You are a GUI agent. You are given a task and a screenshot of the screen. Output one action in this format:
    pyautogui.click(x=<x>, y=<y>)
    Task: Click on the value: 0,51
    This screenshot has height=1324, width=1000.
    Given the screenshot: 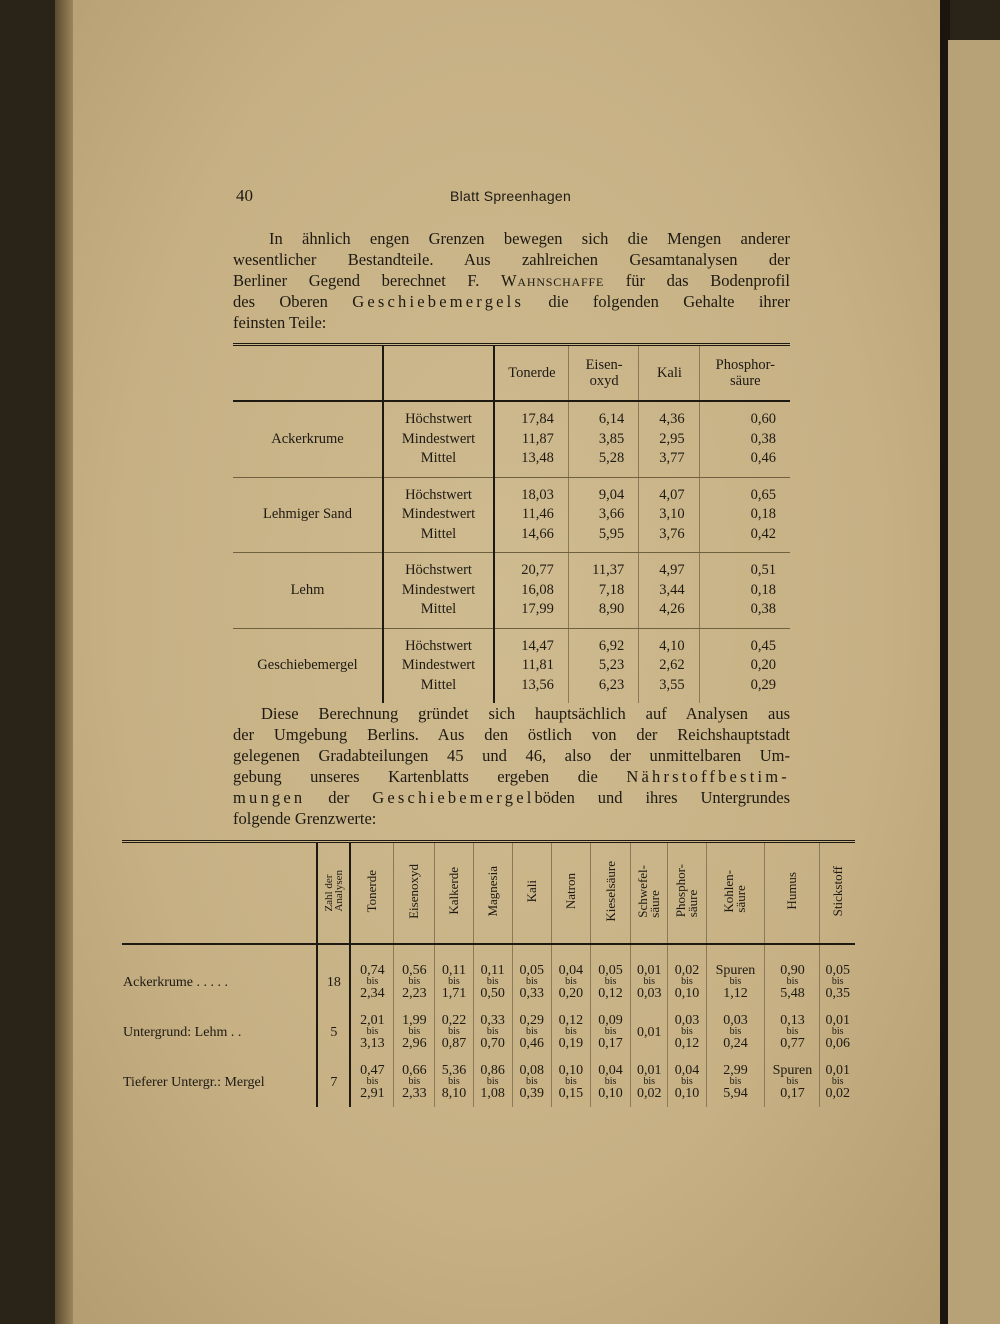 What is the action you would take?
    pyautogui.click(x=763, y=570)
    